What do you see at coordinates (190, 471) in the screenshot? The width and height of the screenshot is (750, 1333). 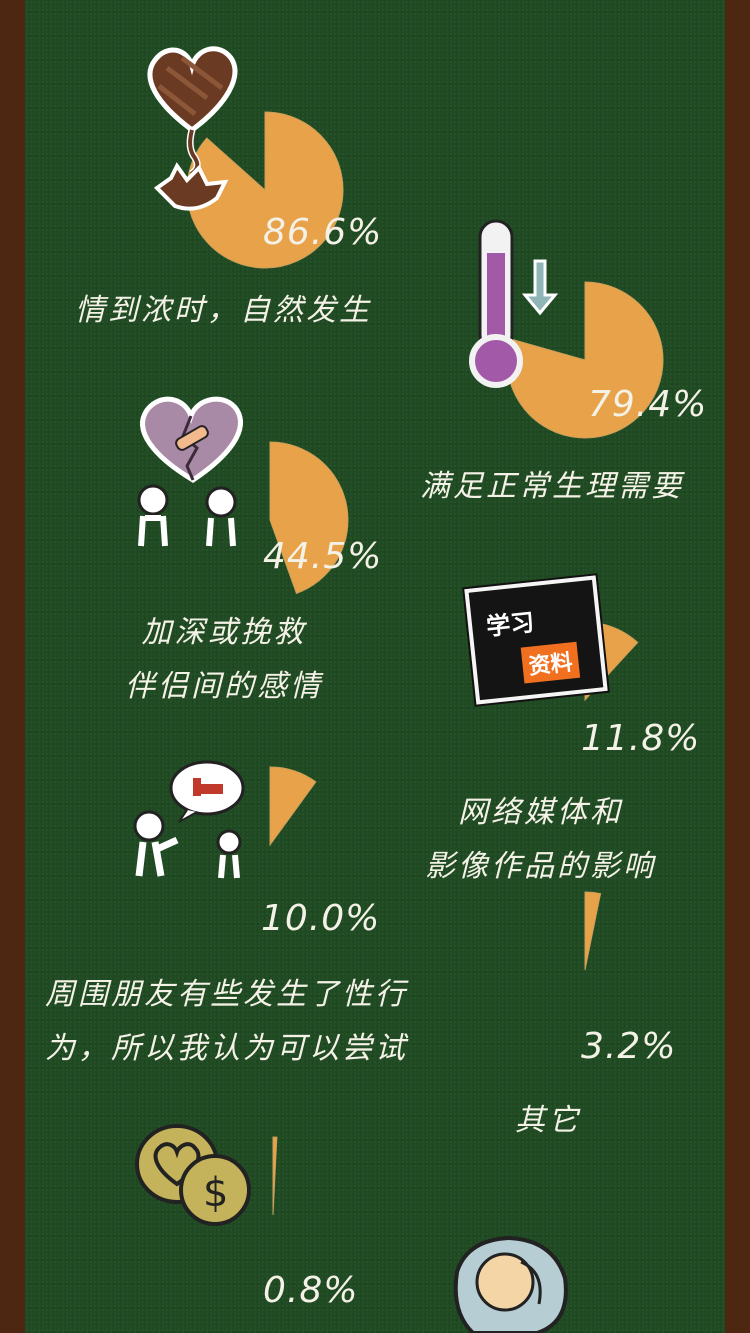 I see `broken-heart-couple-icon` at bounding box center [190, 471].